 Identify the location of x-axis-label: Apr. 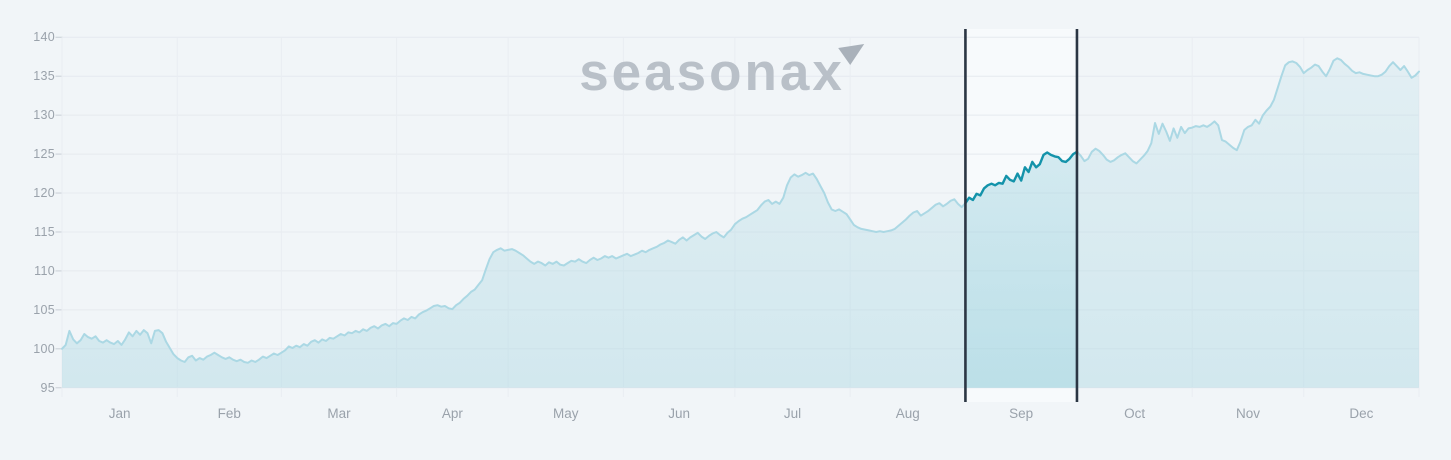
(452, 413).